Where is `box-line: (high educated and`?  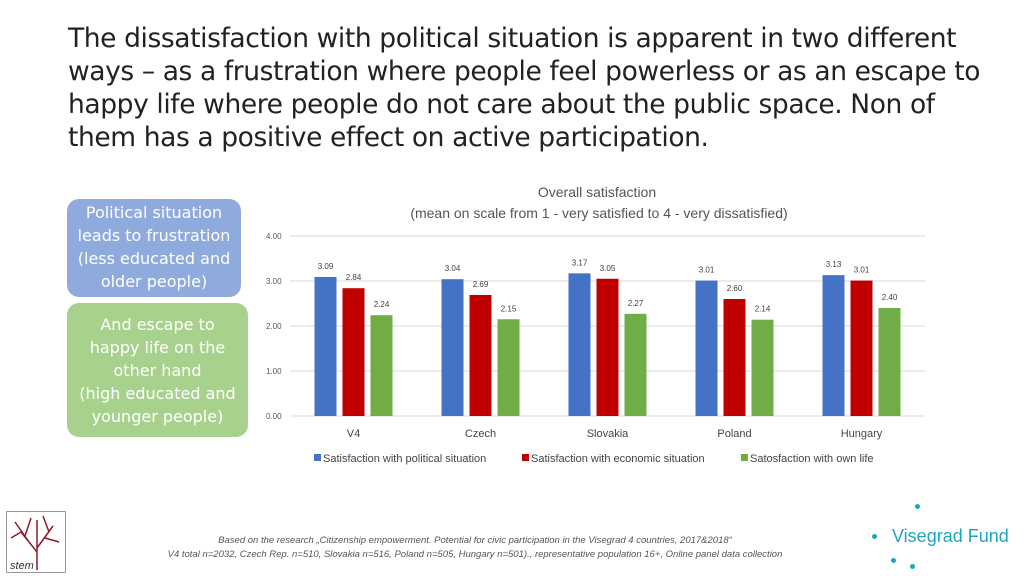 box-line: (high educated and is located at coordinates (157, 393).